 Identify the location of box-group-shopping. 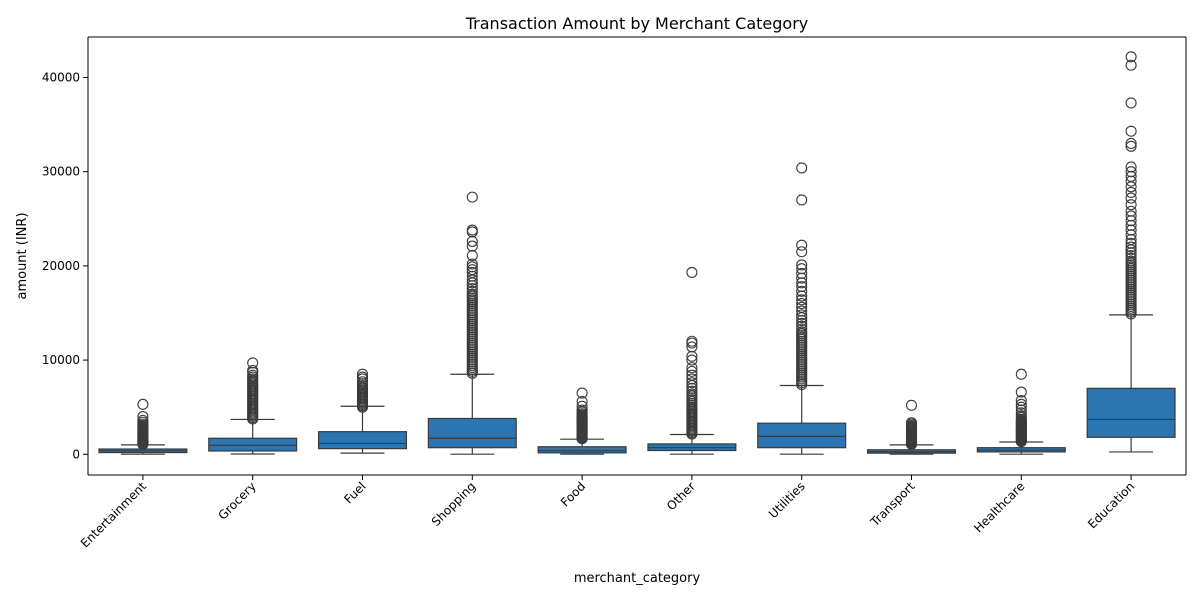
(472, 323).